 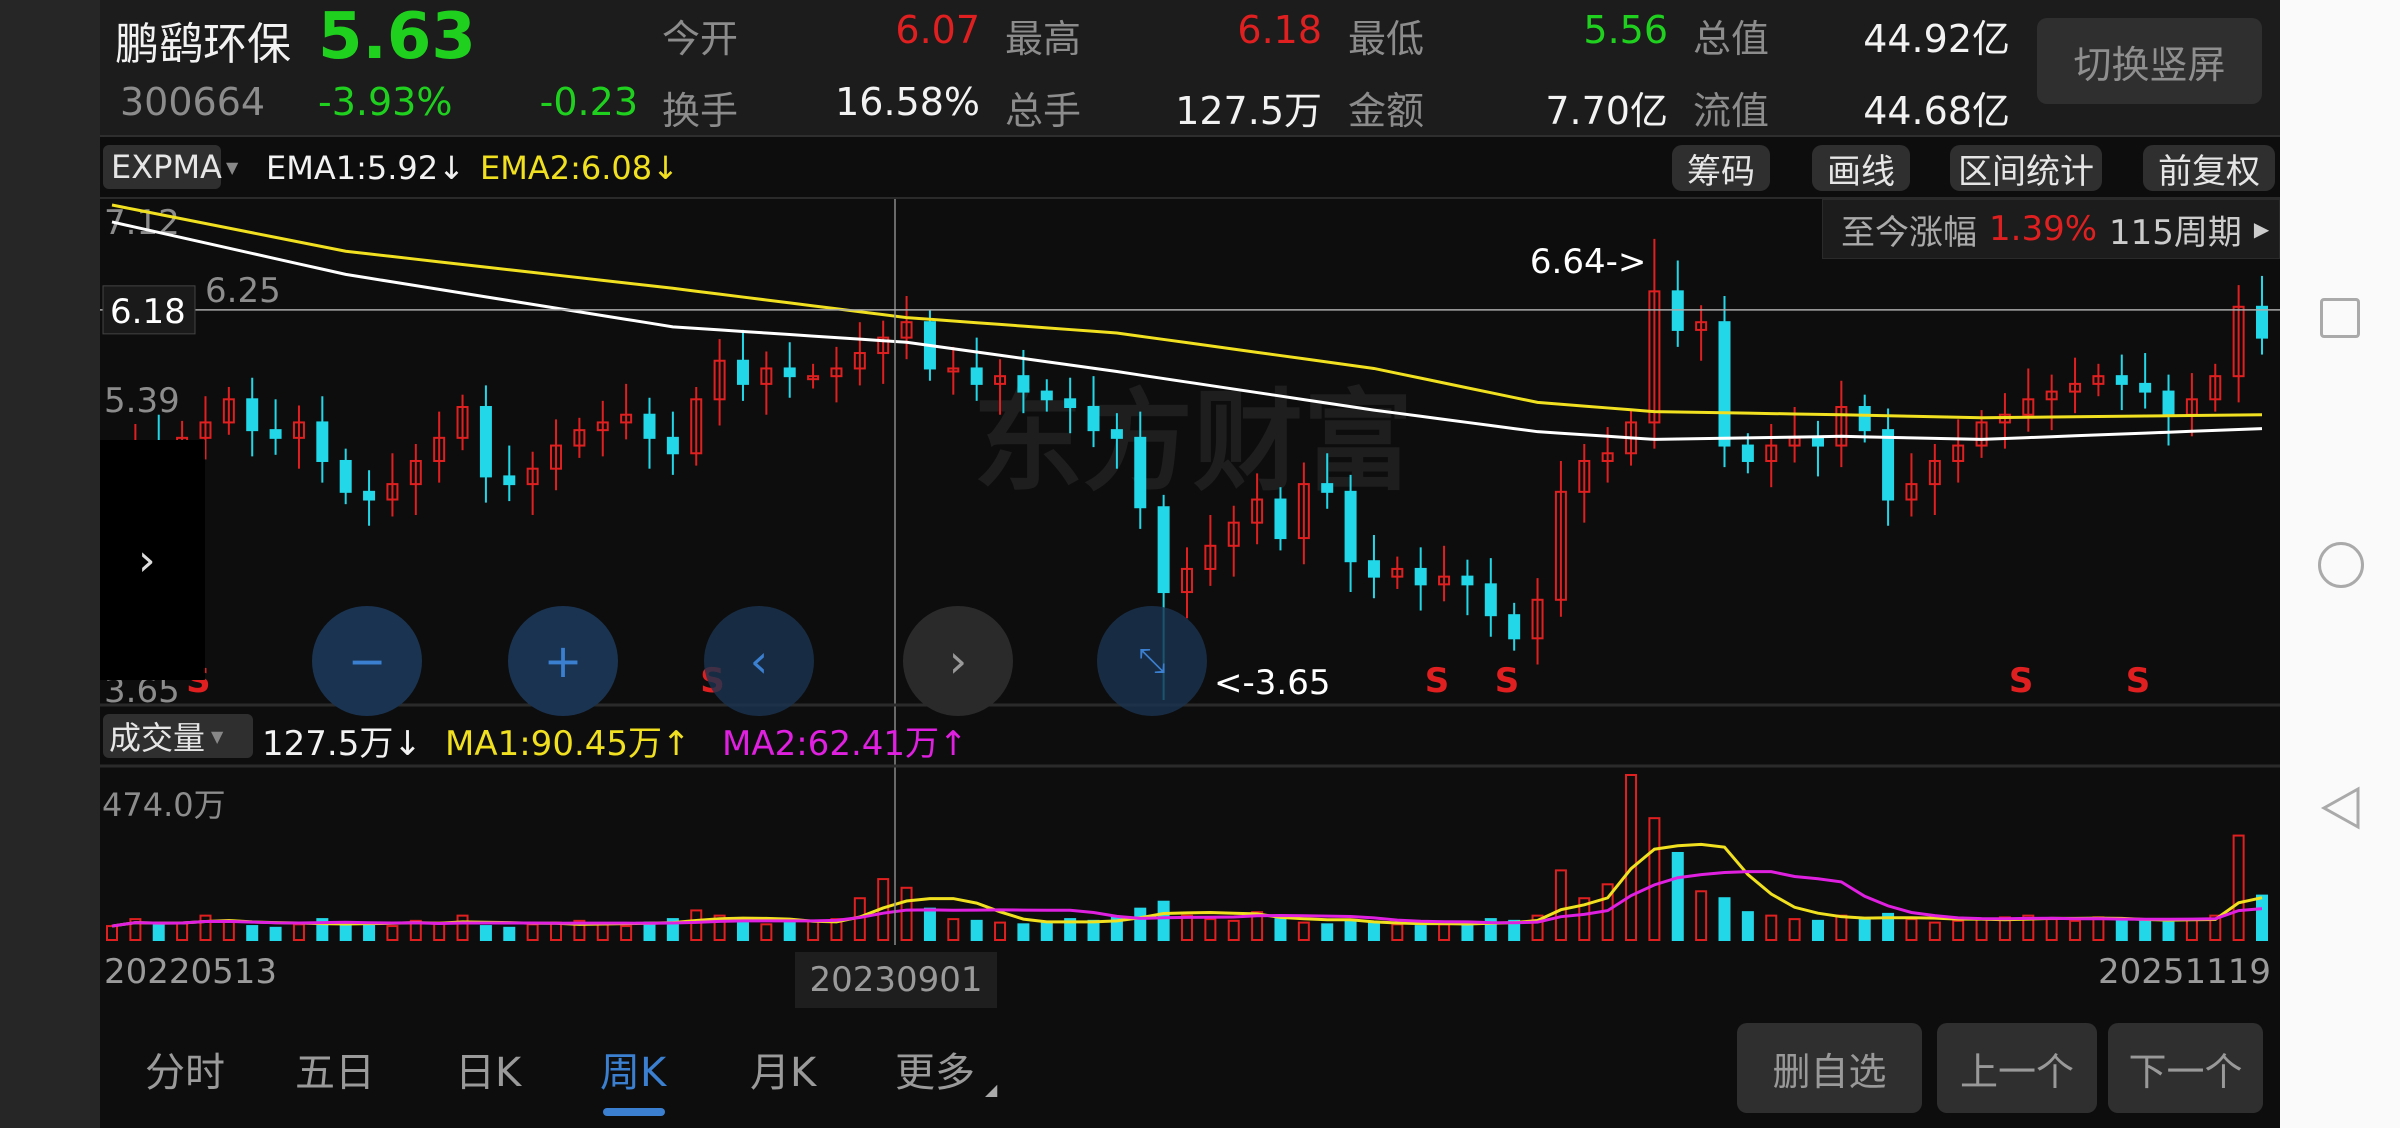 I want to click on reset-zoom-button: ⤡, so click(x=1152, y=661).